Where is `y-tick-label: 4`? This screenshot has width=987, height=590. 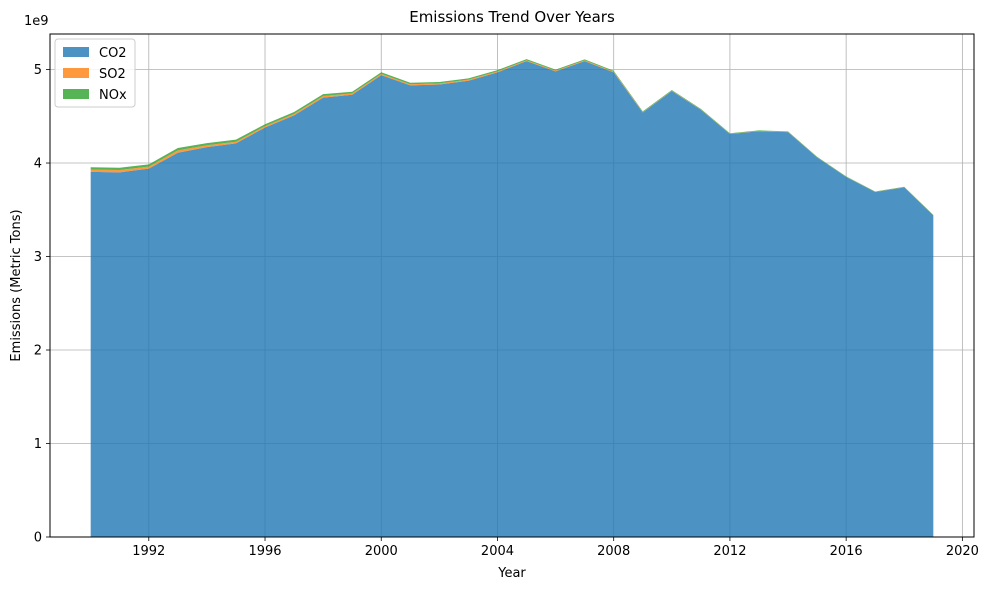
y-tick-label: 4 is located at coordinates (38, 164).